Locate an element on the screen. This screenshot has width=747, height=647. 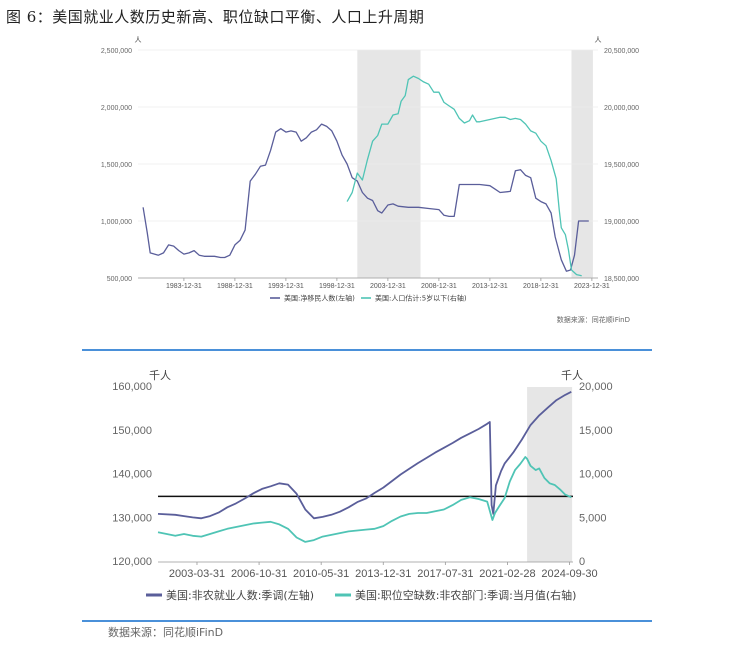
legend-label: 美国:非农就业人数:季调(左轴) is located at coordinates (240, 595).